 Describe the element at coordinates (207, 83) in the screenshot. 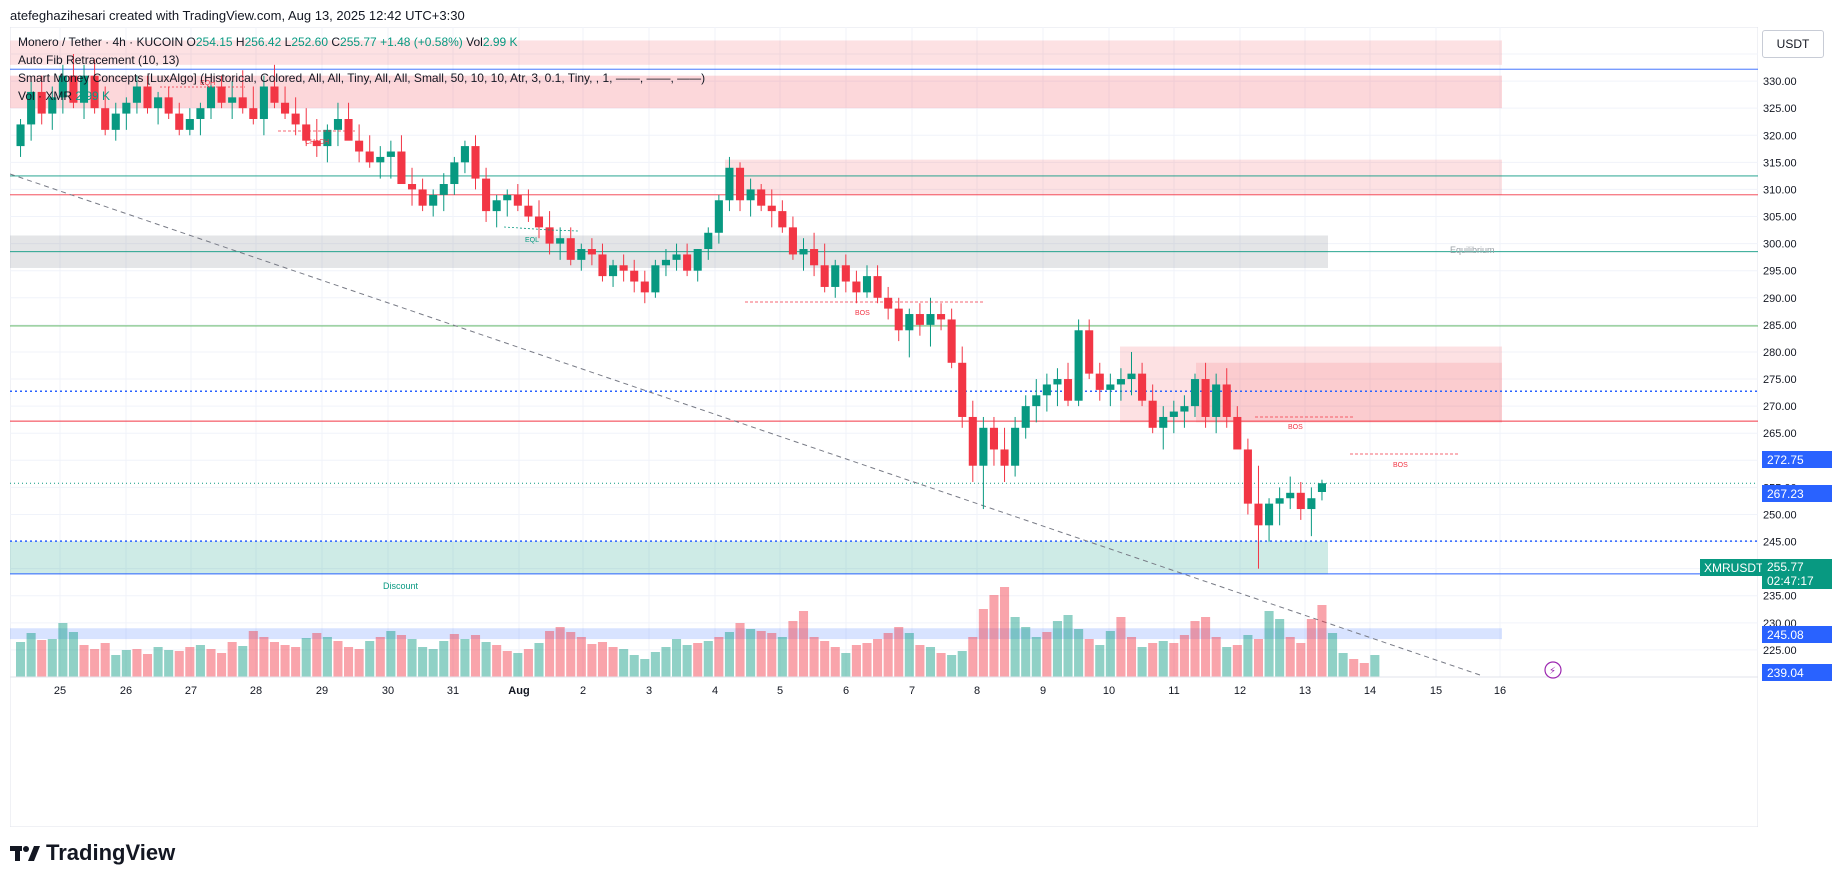

I see `eqh-label: EQH` at that location.